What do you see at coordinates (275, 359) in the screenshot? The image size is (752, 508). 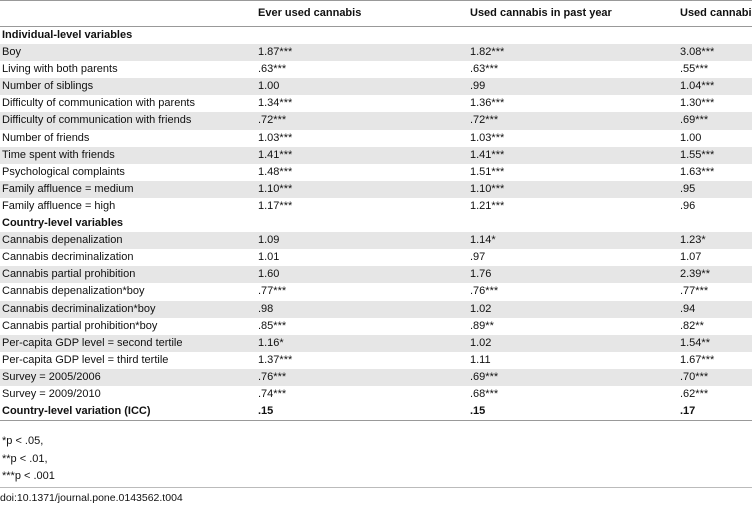 I see `cell-value: 1.37***` at bounding box center [275, 359].